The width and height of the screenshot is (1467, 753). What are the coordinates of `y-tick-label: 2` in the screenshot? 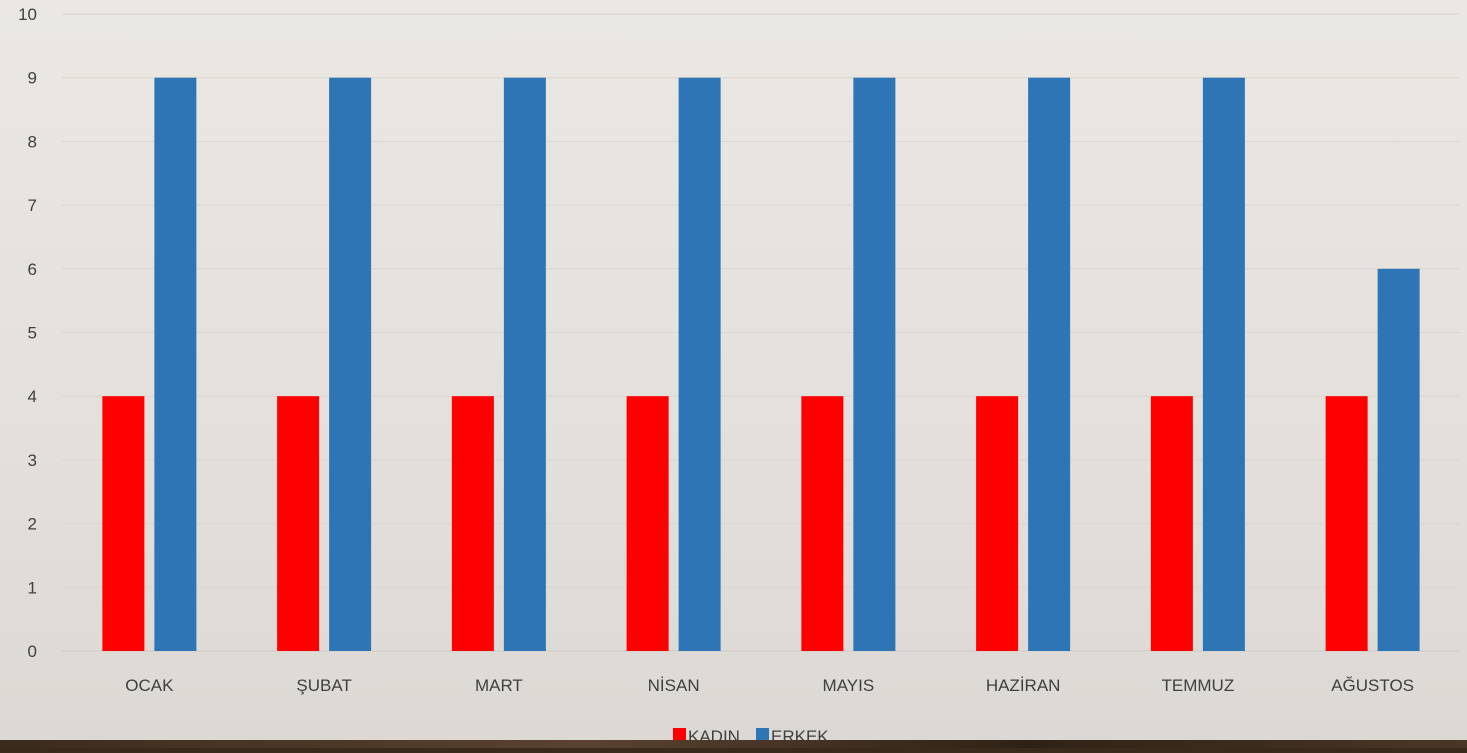 It's located at (32, 524).